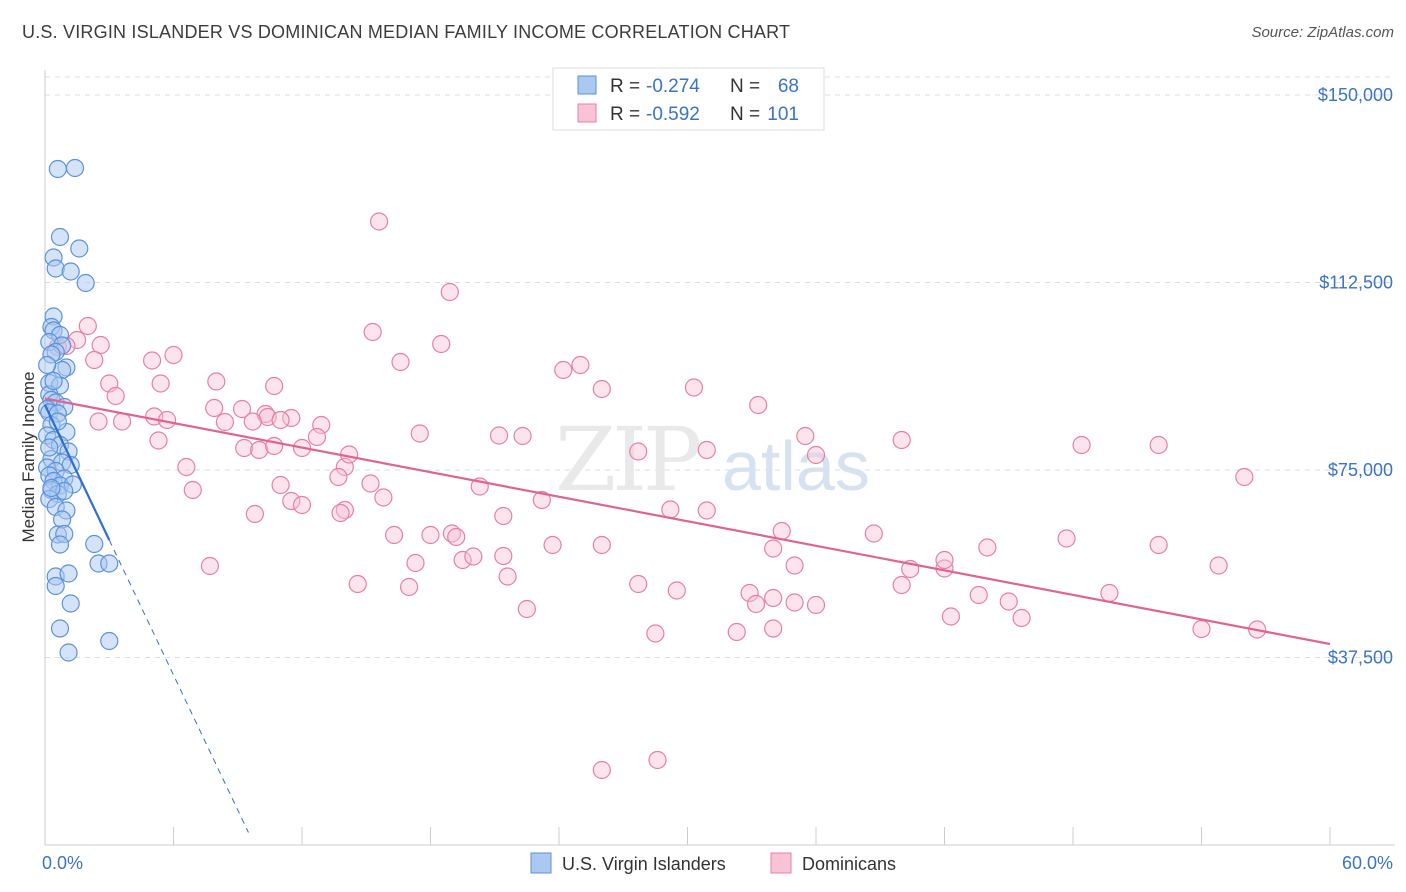 The image size is (1406, 892). Describe the element at coordinates (1360, 658) in the screenshot. I see `y-tick-label: $37,500` at that location.